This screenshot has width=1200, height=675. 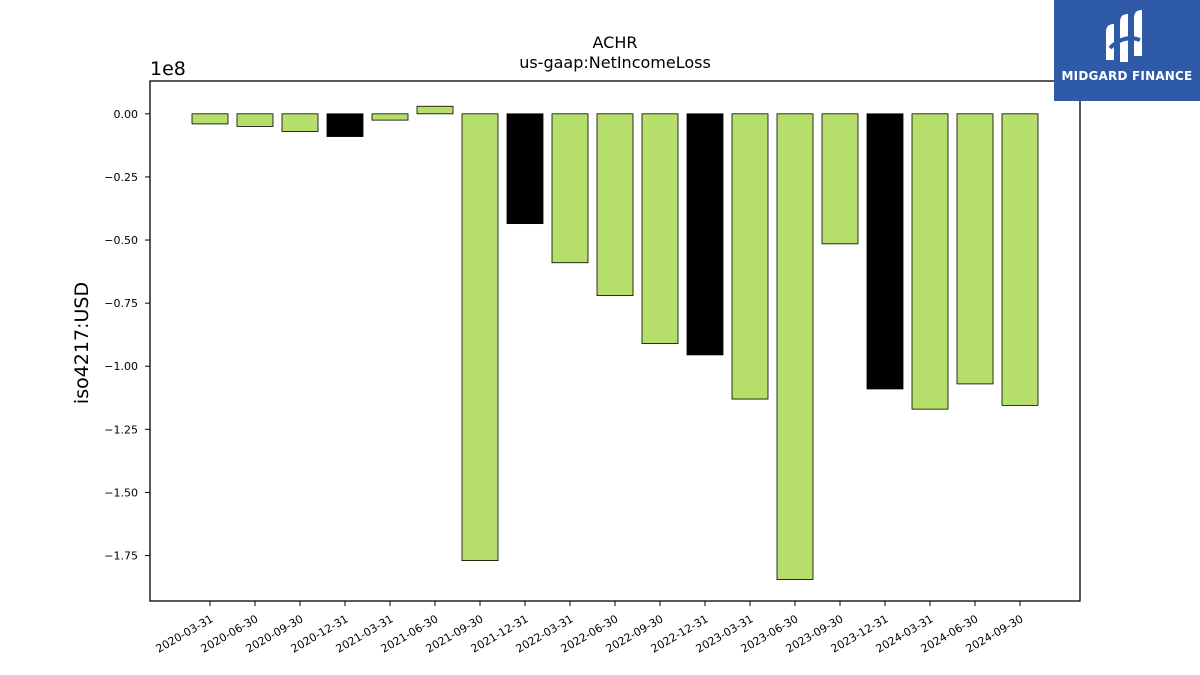 What do you see at coordinates (121, 177) in the screenshot?
I see `y-tick-label: −0.25` at bounding box center [121, 177].